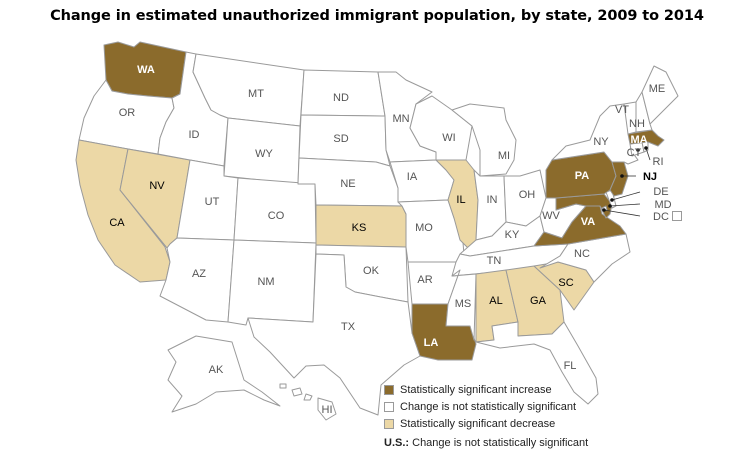  Describe the element at coordinates (638, 140) in the screenshot. I see `label-MA: MA` at that location.